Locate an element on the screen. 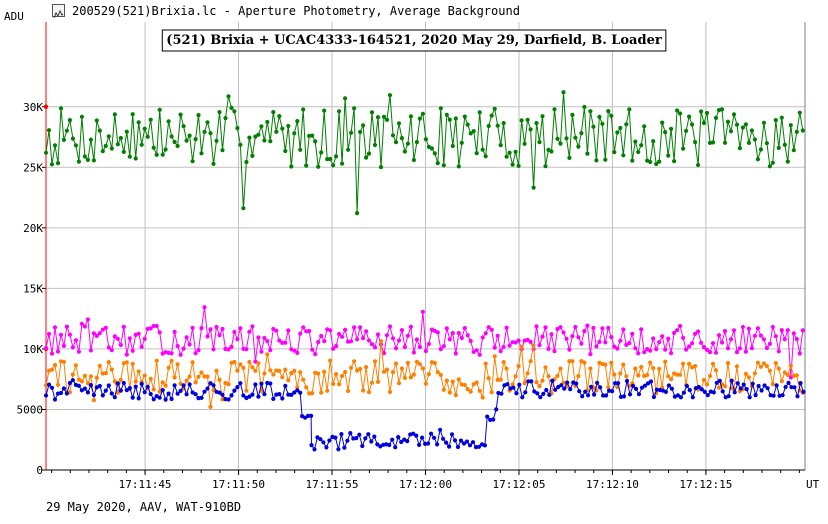  lightcurve-app-icon is located at coordinates (58, 11).